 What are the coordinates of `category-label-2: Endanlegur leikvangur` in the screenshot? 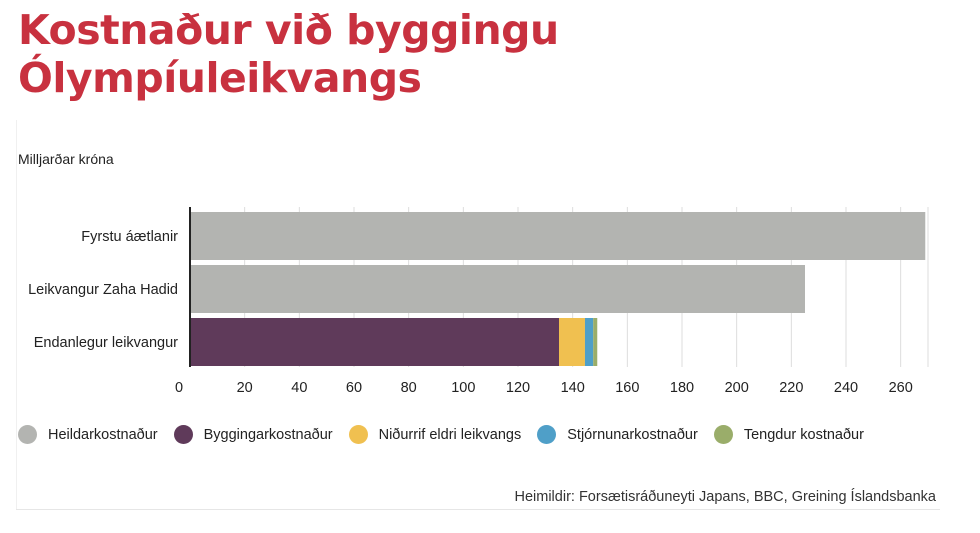 It's located at (106, 343).